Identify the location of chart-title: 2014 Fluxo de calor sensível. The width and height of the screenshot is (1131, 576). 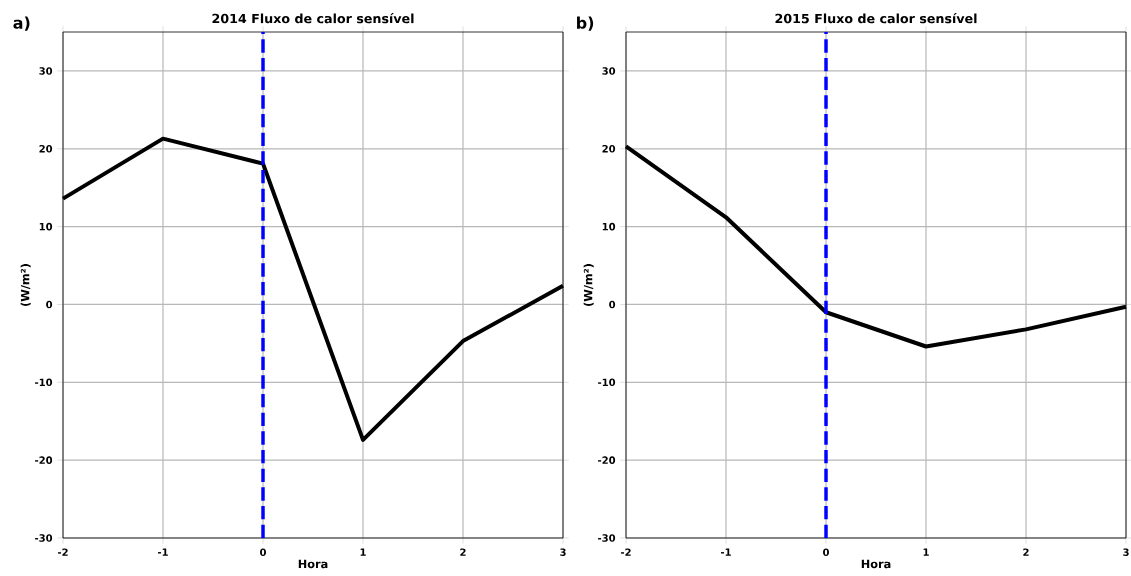
(313, 18).